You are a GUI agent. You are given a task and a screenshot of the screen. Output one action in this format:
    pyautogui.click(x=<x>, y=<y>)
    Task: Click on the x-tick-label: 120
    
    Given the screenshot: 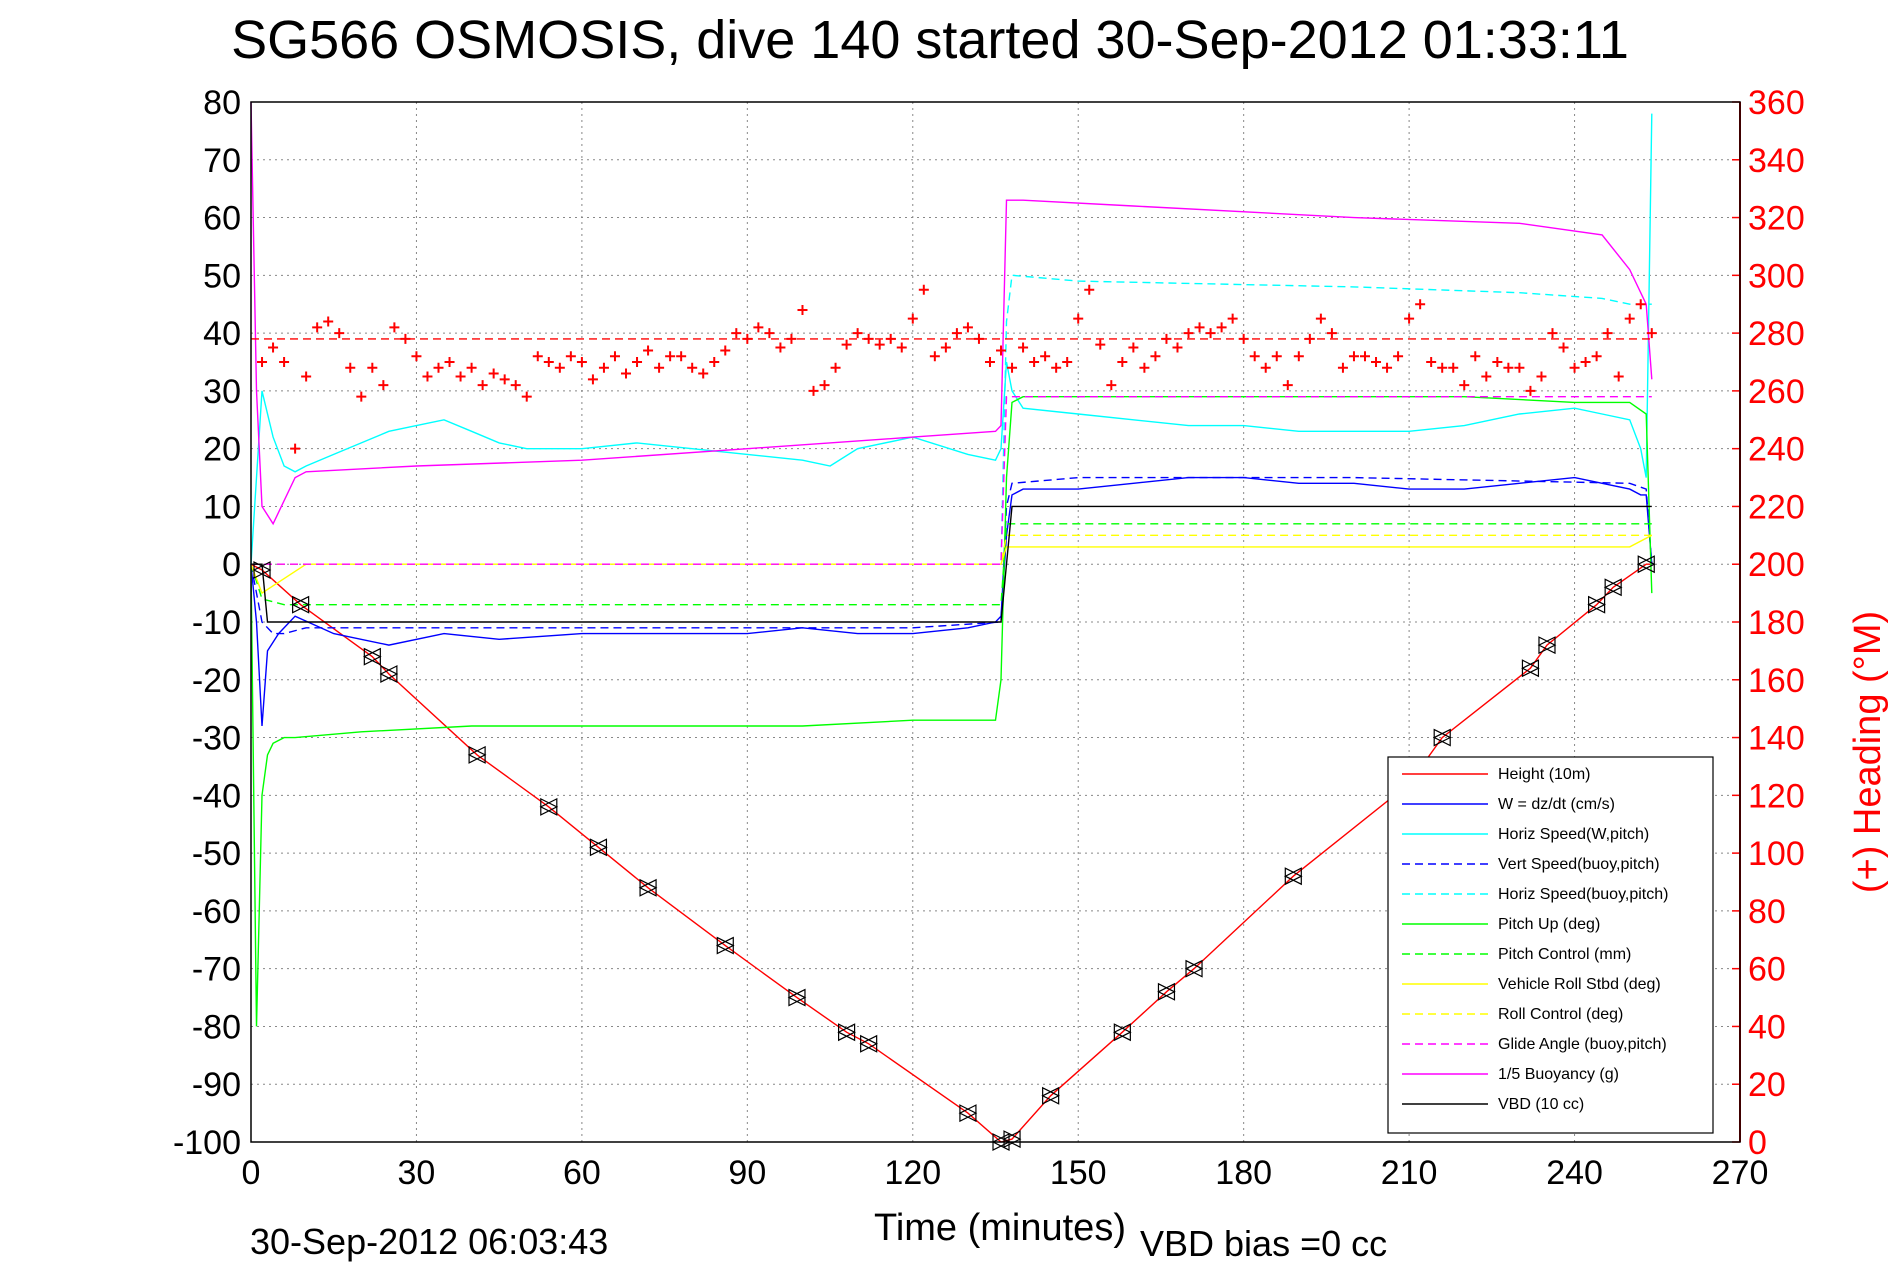 What is the action you would take?
    pyautogui.click(x=912, y=1173)
    